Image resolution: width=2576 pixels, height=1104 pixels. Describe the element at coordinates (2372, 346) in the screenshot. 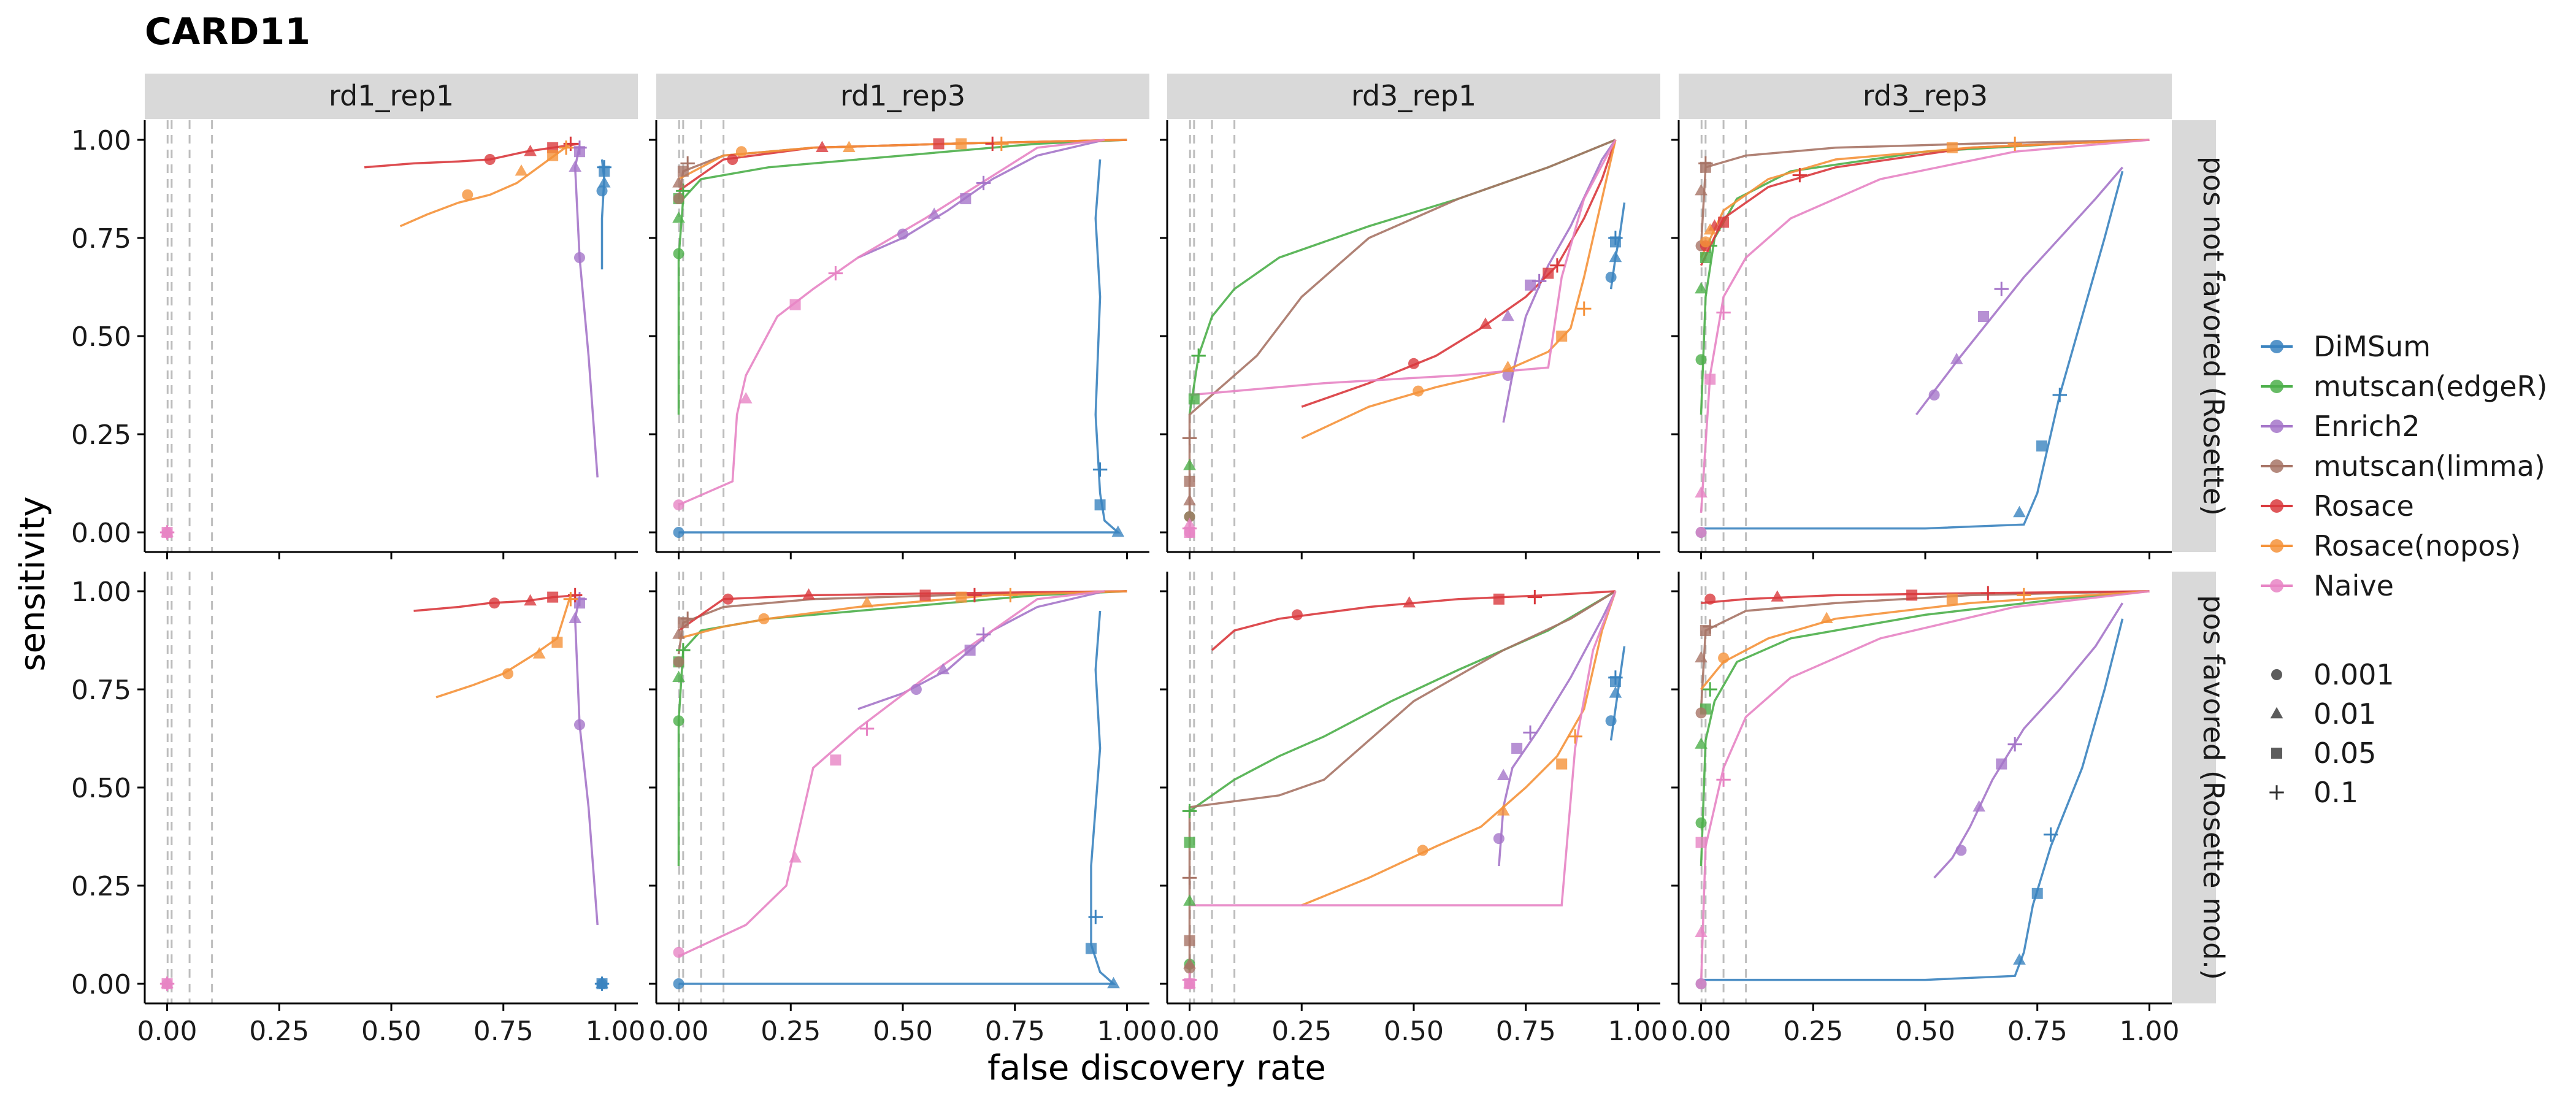

I see `legend-label: DiMSum` at that location.